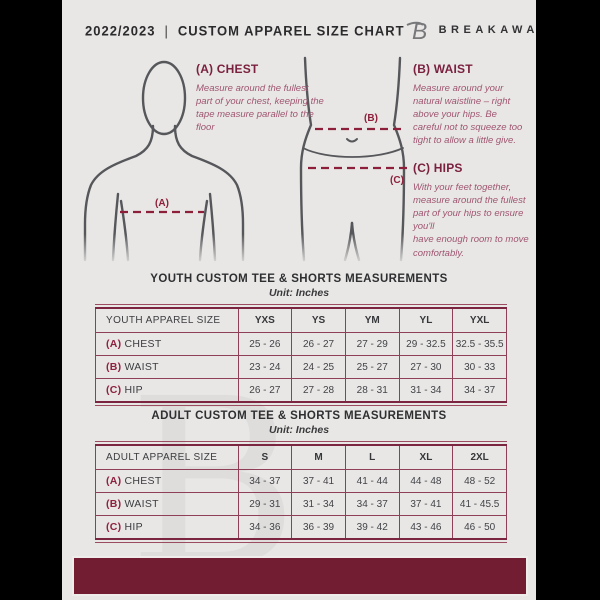 This screenshot has height=600, width=600. What do you see at coordinates (318, 390) in the screenshot?
I see `measurement-cell: 27 - 28` at bounding box center [318, 390].